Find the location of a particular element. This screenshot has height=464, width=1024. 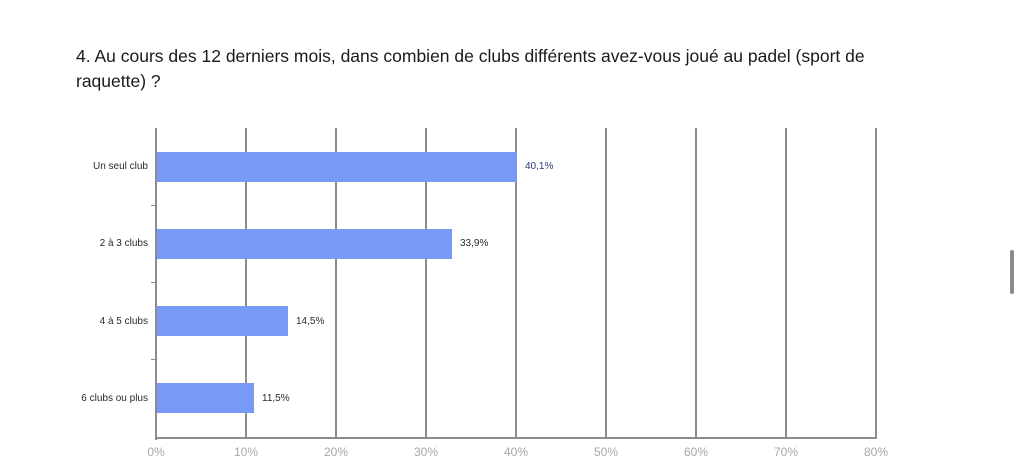

x-axis is located at coordinates (516, 438).